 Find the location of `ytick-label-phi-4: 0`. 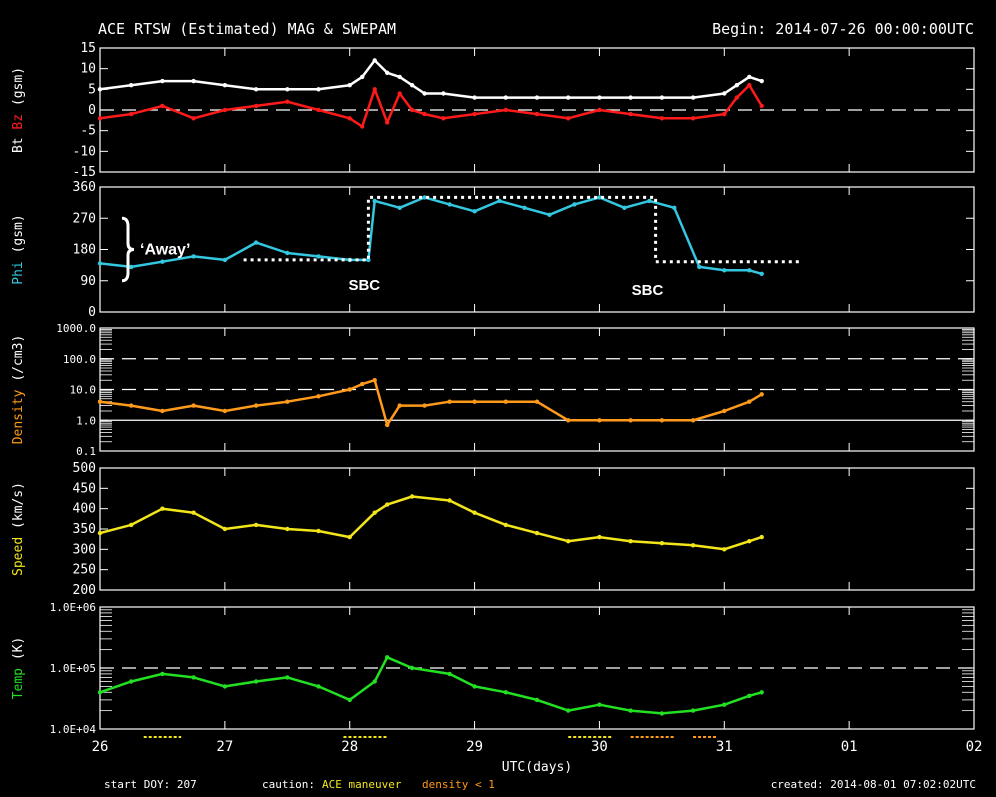

ytick-label-phi-4: 0 is located at coordinates (92, 312).